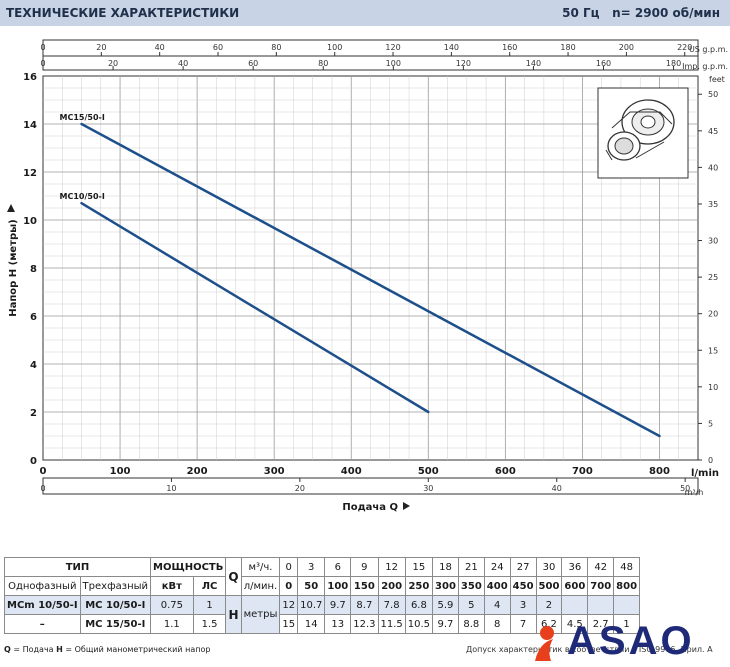 Image resolution: width=730 pixels, height=667 pixels. Describe the element at coordinates (549, 586) in the screenshot. I see `q-lmin-cell: 500` at that location.